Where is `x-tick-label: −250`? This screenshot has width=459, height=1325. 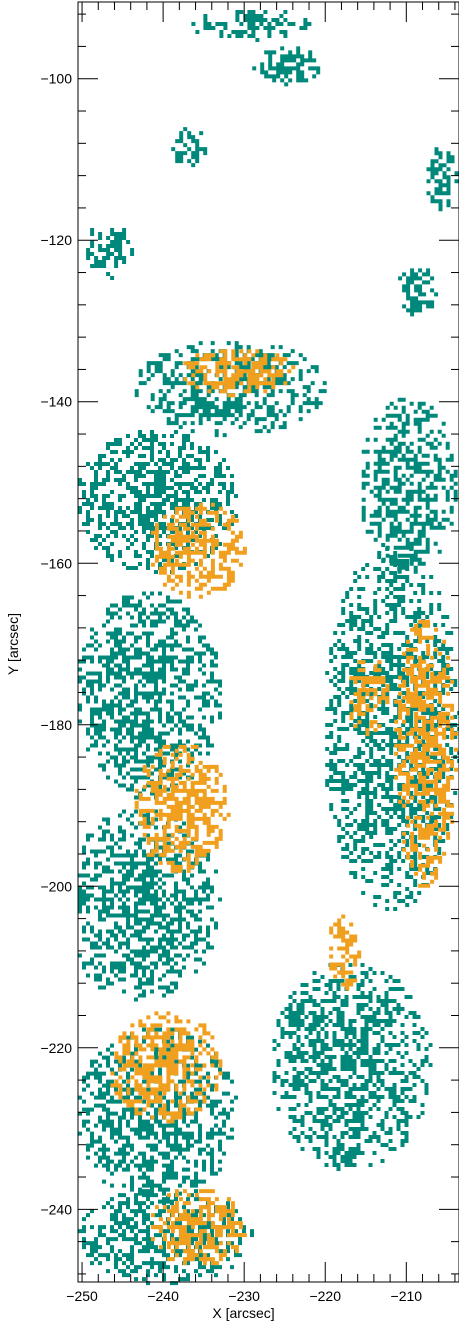
x-tick-label: −250 is located at coordinates (82, 1296).